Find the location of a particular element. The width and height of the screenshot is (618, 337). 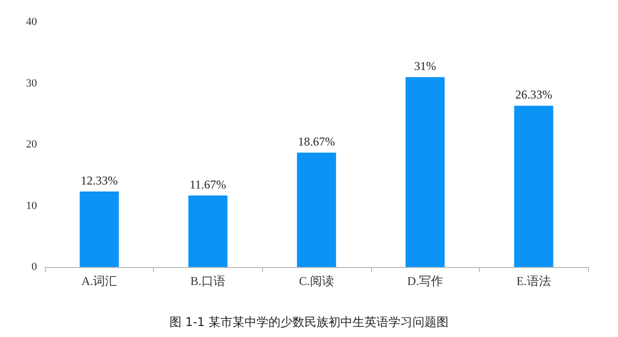

x-tick-label: D.写作 is located at coordinates (425, 281).